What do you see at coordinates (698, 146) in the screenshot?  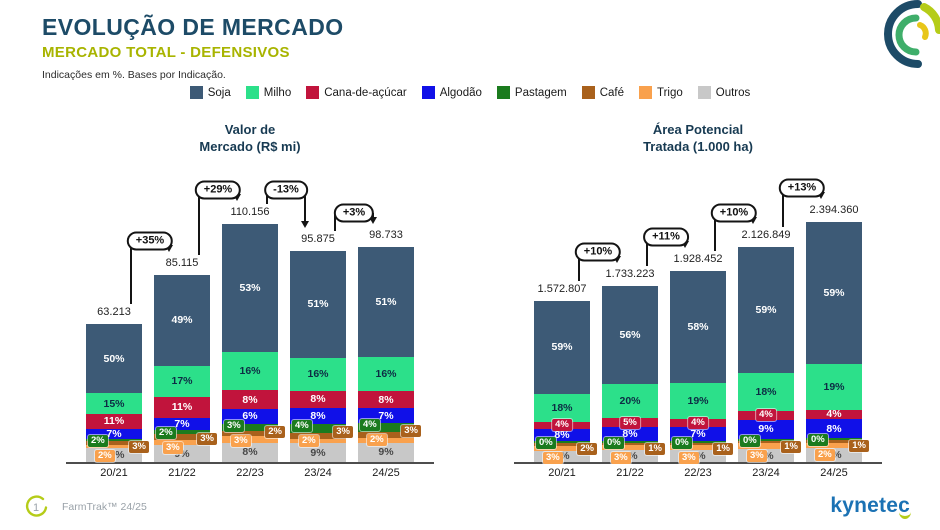 I see `chart-title-line2: Tratada (1.000 ha)` at bounding box center [698, 146].